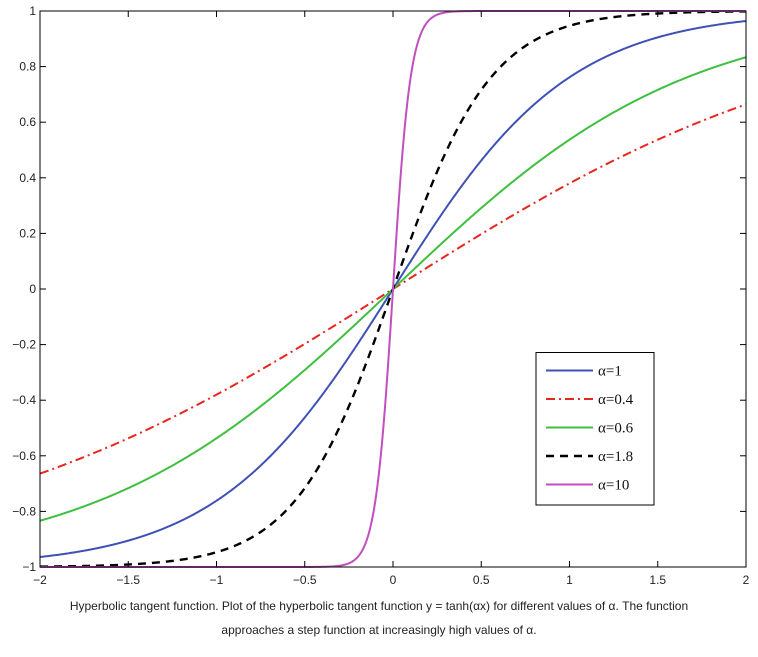 This screenshot has height=657, width=758. What do you see at coordinates (746, 580) in the screenshot?
I see `x-tick-label: 2` at bounding box center [746, 580].